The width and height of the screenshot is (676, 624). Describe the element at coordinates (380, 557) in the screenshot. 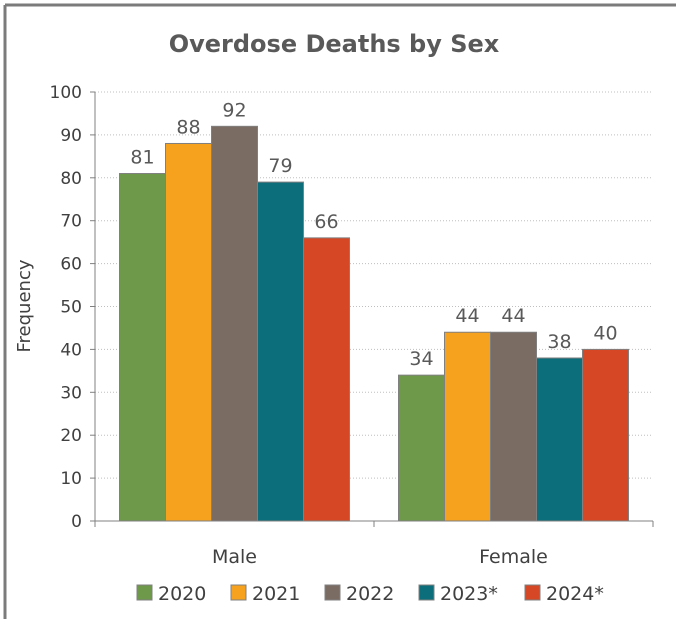

I see `x-axis-ticks: Male Female` at that location.